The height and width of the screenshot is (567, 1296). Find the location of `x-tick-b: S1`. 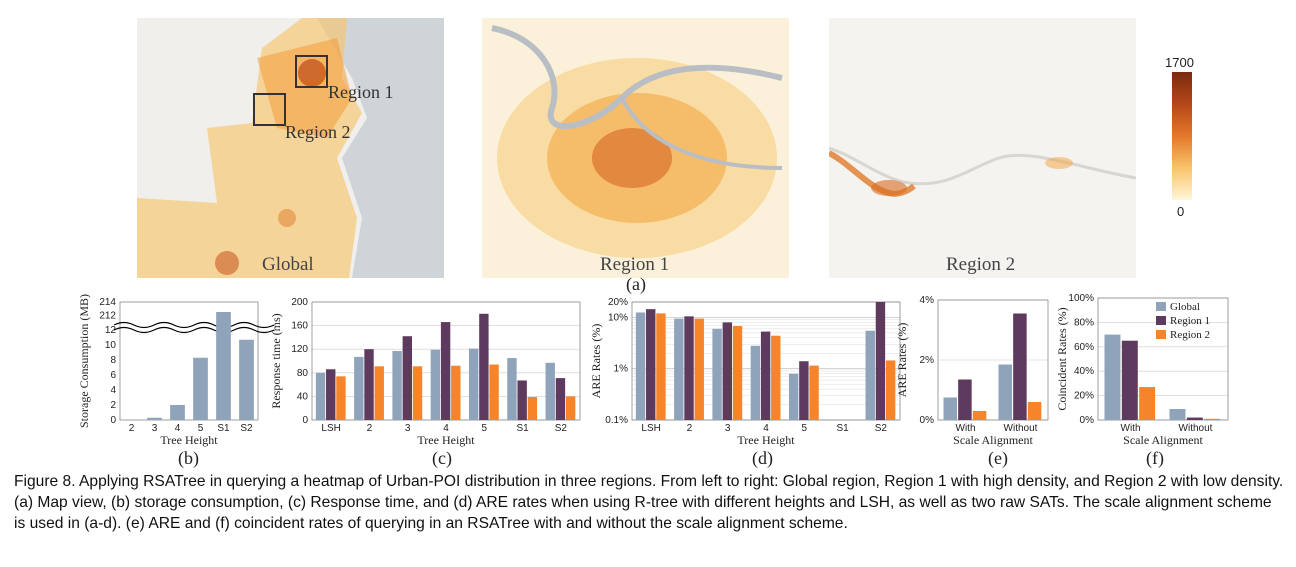

x-tick-b: S1 is located at coordinates (223, 428).